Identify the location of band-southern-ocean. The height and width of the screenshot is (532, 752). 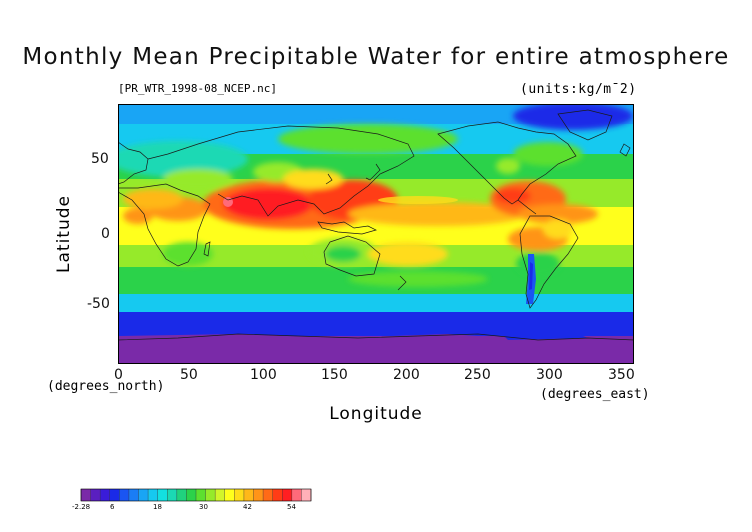
(376, 303).